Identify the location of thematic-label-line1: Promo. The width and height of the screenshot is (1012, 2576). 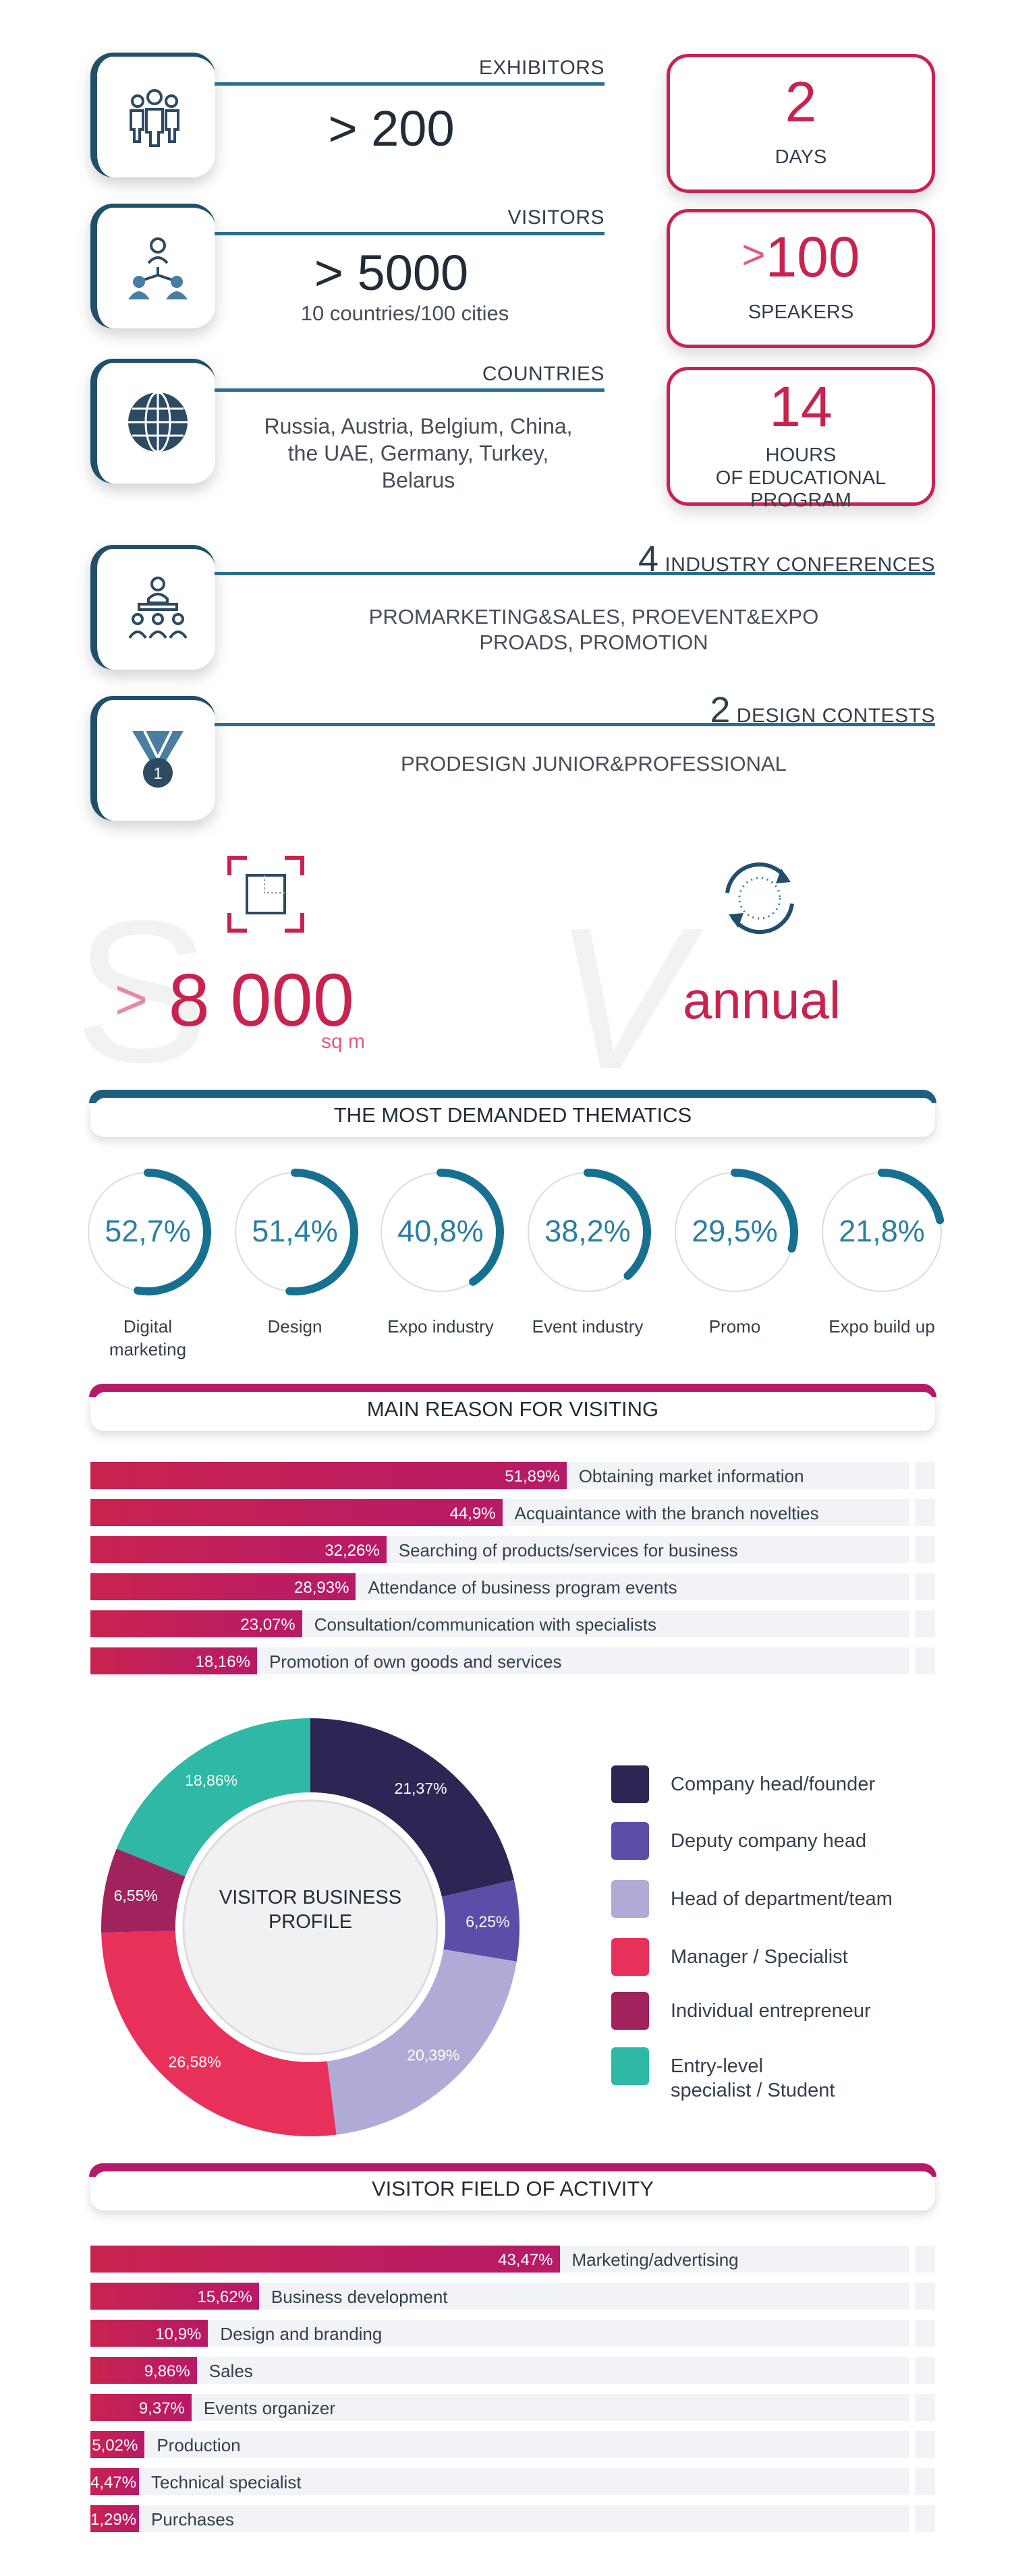
(734, 1327).